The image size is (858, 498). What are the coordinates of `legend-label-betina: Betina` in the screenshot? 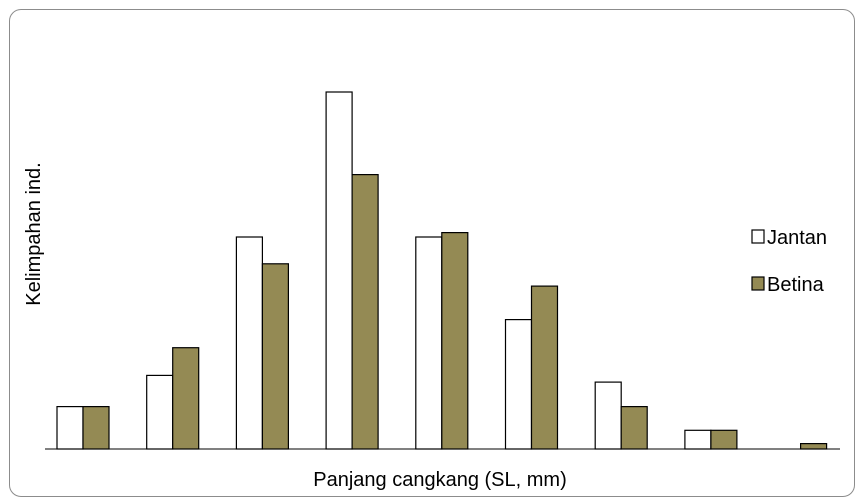 It's located at (796, 285).